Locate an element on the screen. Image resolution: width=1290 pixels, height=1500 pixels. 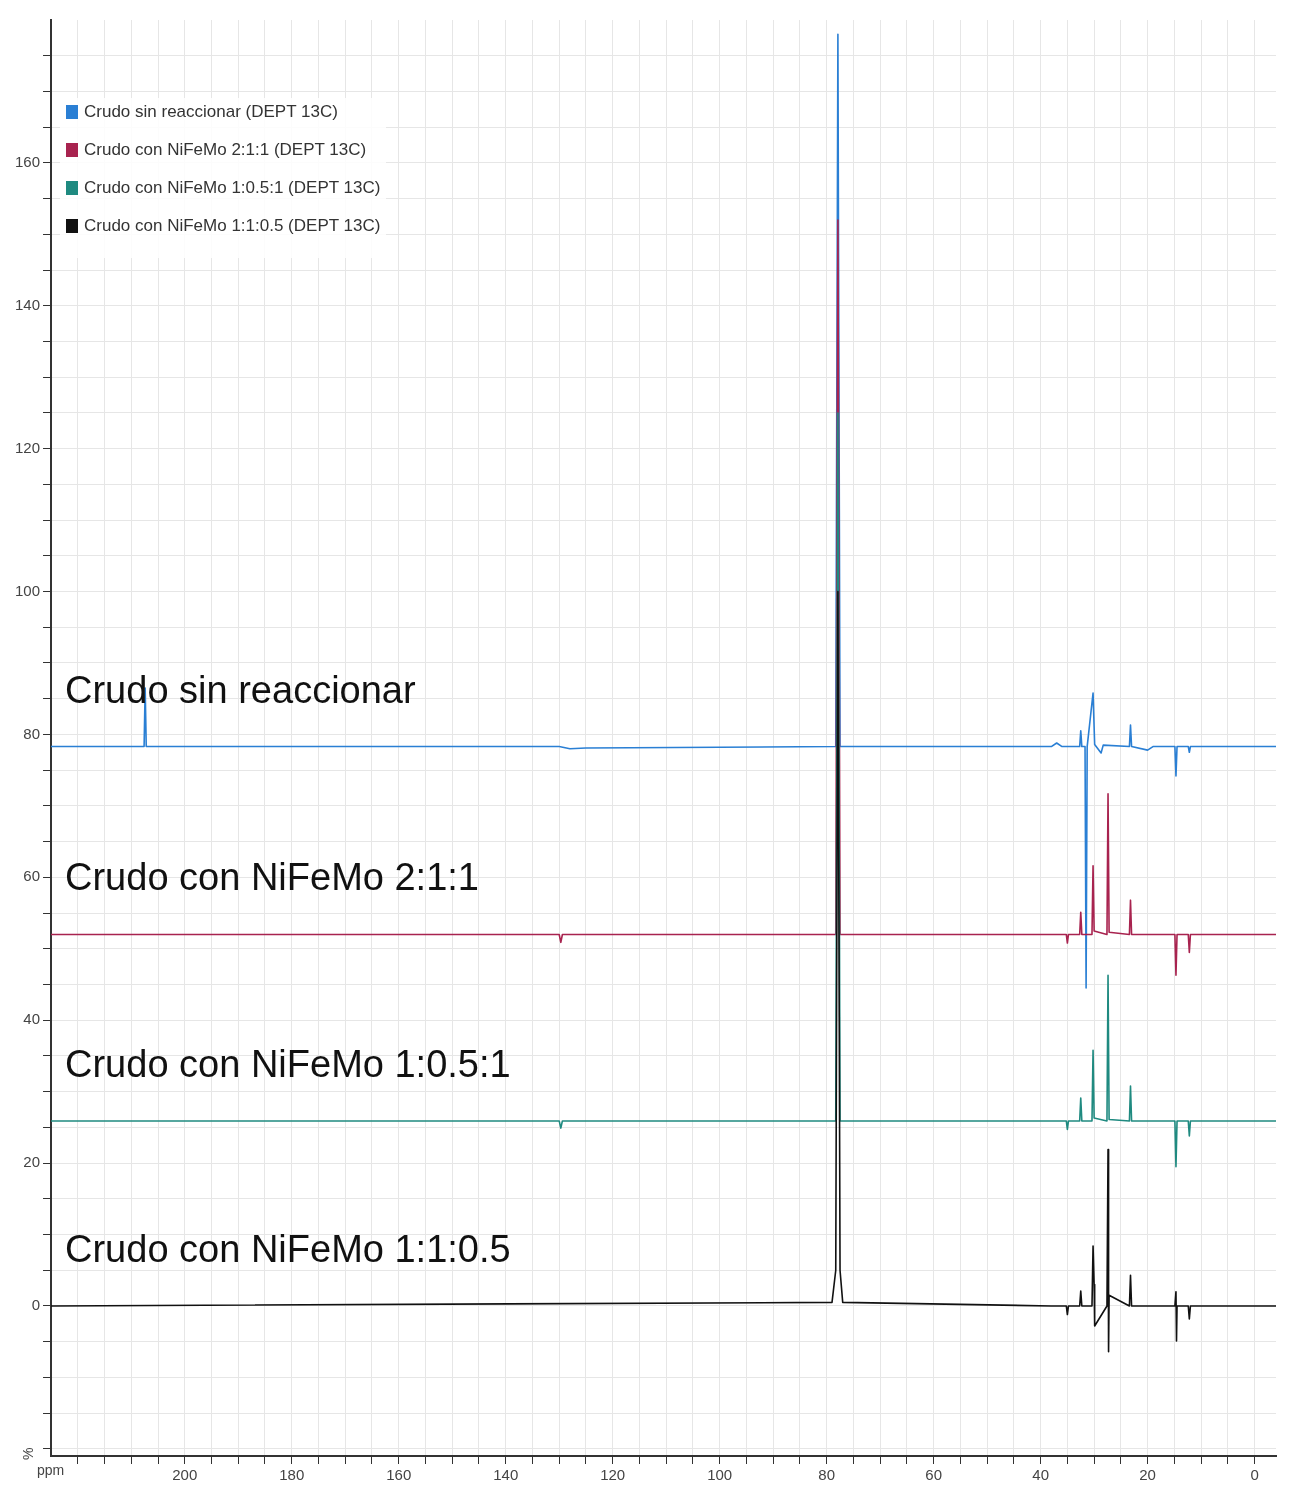
x-tick-label: 140 is located at coordinates (506, 1475).